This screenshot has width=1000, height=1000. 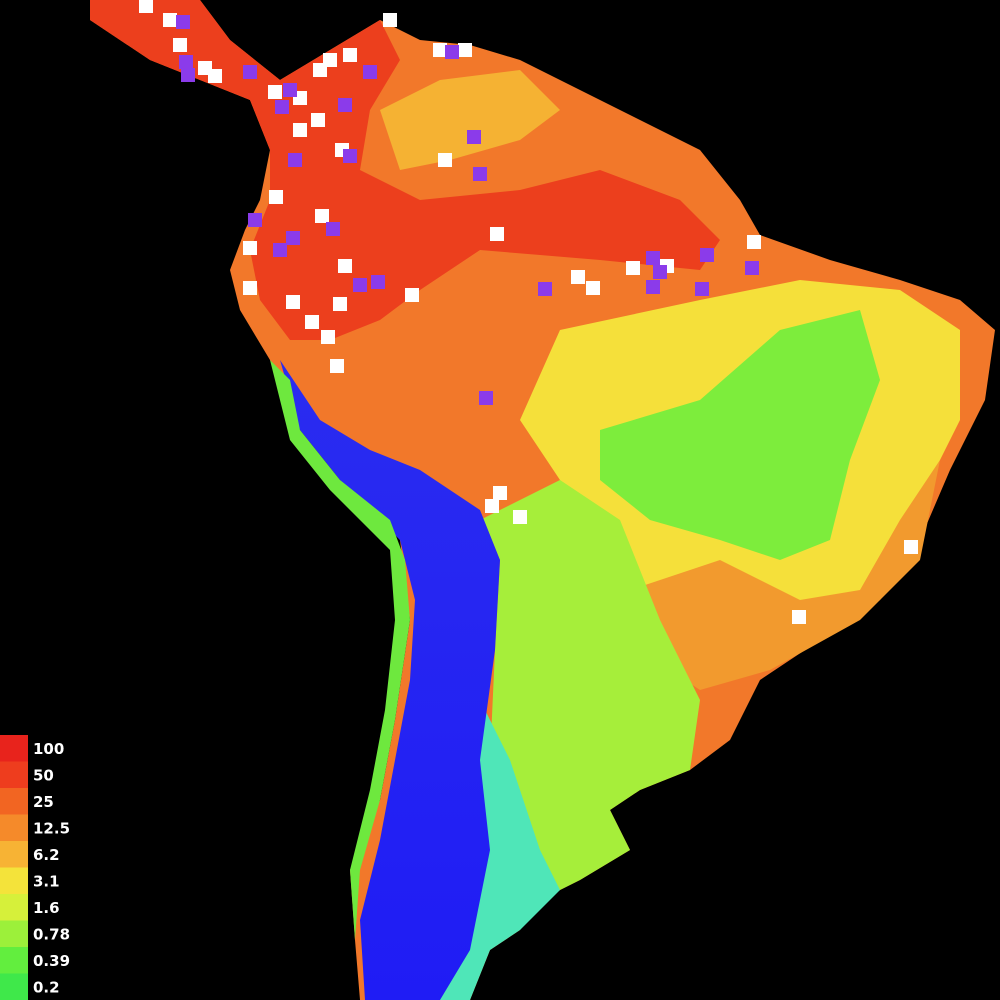 I want to click on region-yellow-north, so click(x=470, y=120).